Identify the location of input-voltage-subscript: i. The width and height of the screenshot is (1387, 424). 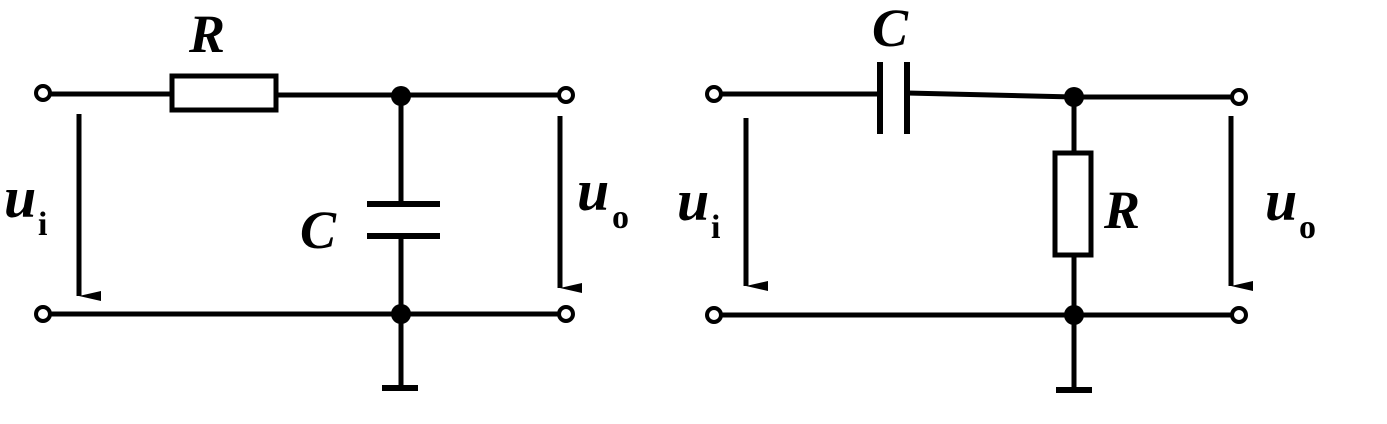
(42, 224).